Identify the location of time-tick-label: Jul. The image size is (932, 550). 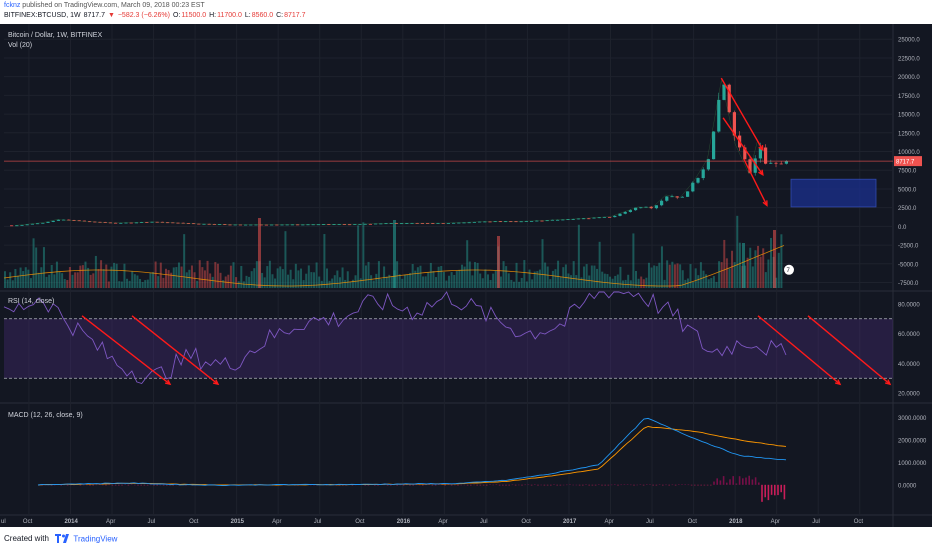
(650, 522).